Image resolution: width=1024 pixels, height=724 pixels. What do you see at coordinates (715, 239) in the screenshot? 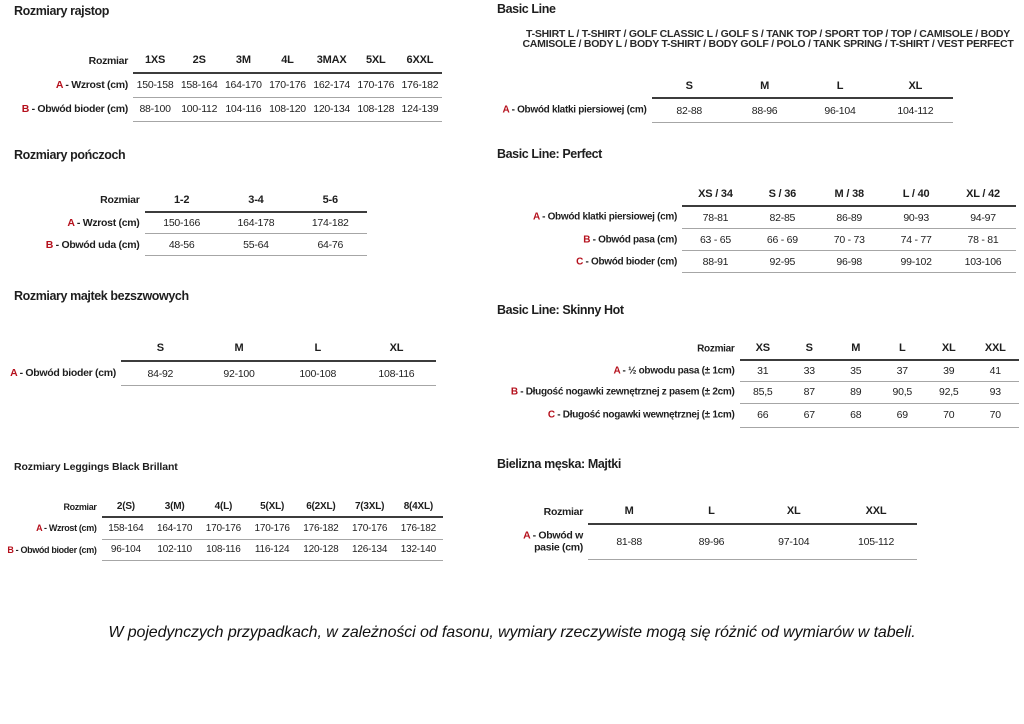
I see `value-cell: 63 - 65` at bounding box center [715, 239].